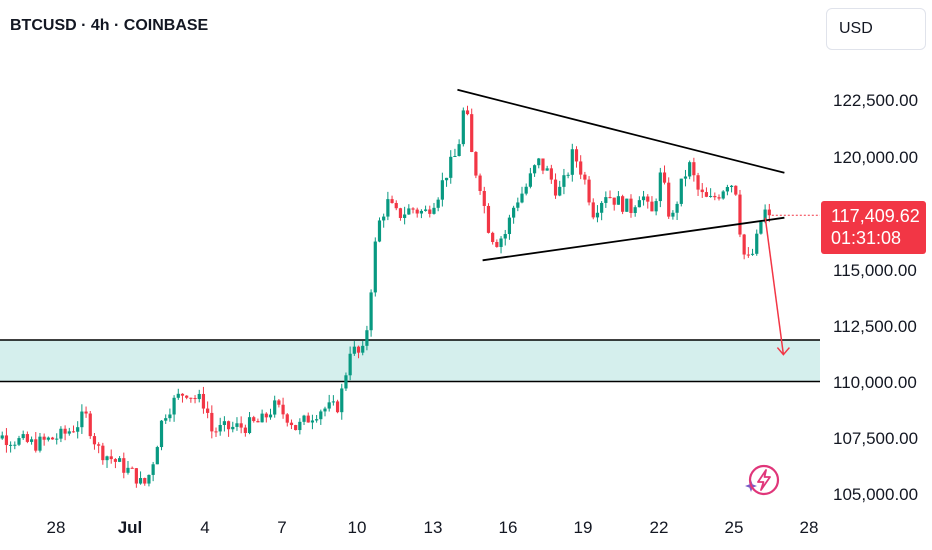  What do you see at coordinates (876, 494) in the screenshot?
I see `y-tick-label: 105,000.00` at bounding box center [876, 494].